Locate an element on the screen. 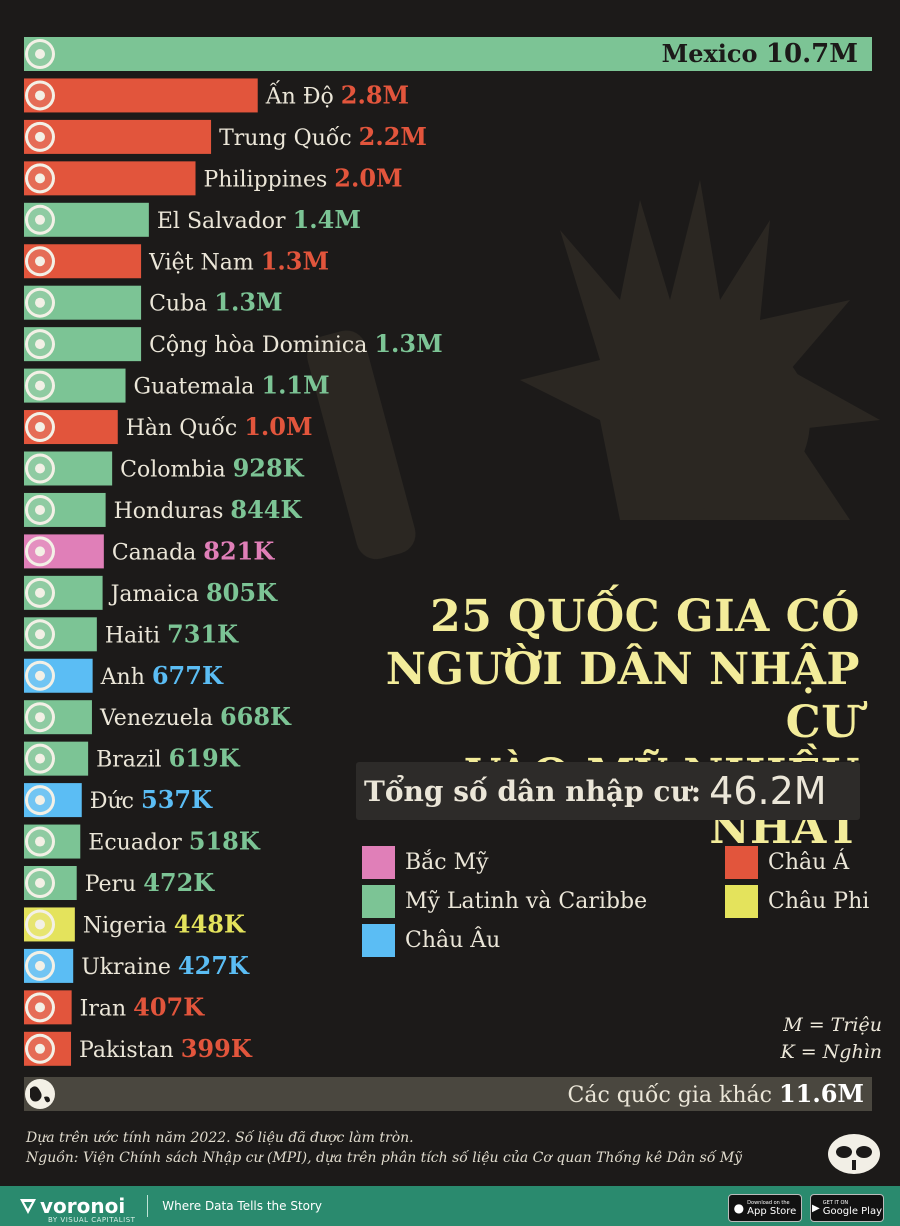 This screenshot has width=900, height=1226. legend-item-europe: Châu Âu is located at coordinates (431, 940).